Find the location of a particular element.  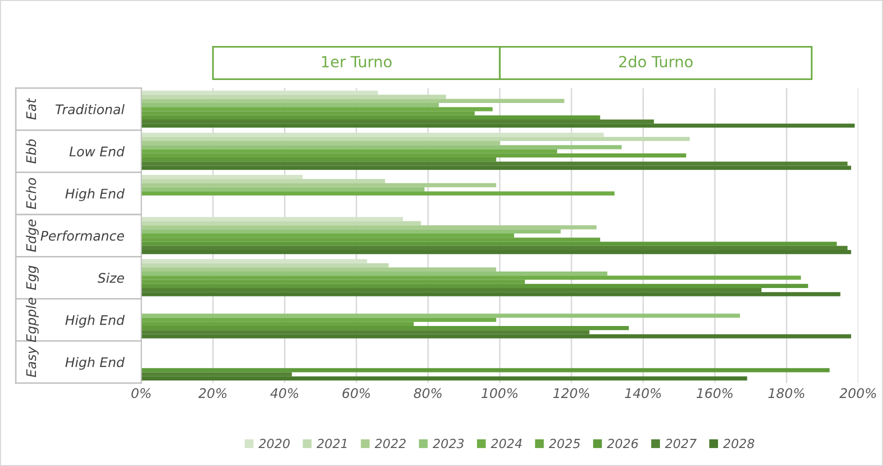

y-tick-label: Low End is located at coordinates (97, 151).